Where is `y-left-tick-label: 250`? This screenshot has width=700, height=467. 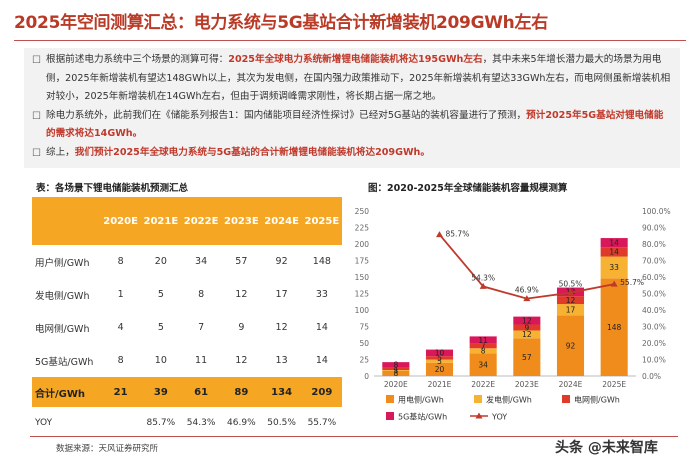
y-left-tick-label: 250 is located at coordinates (362, 211).